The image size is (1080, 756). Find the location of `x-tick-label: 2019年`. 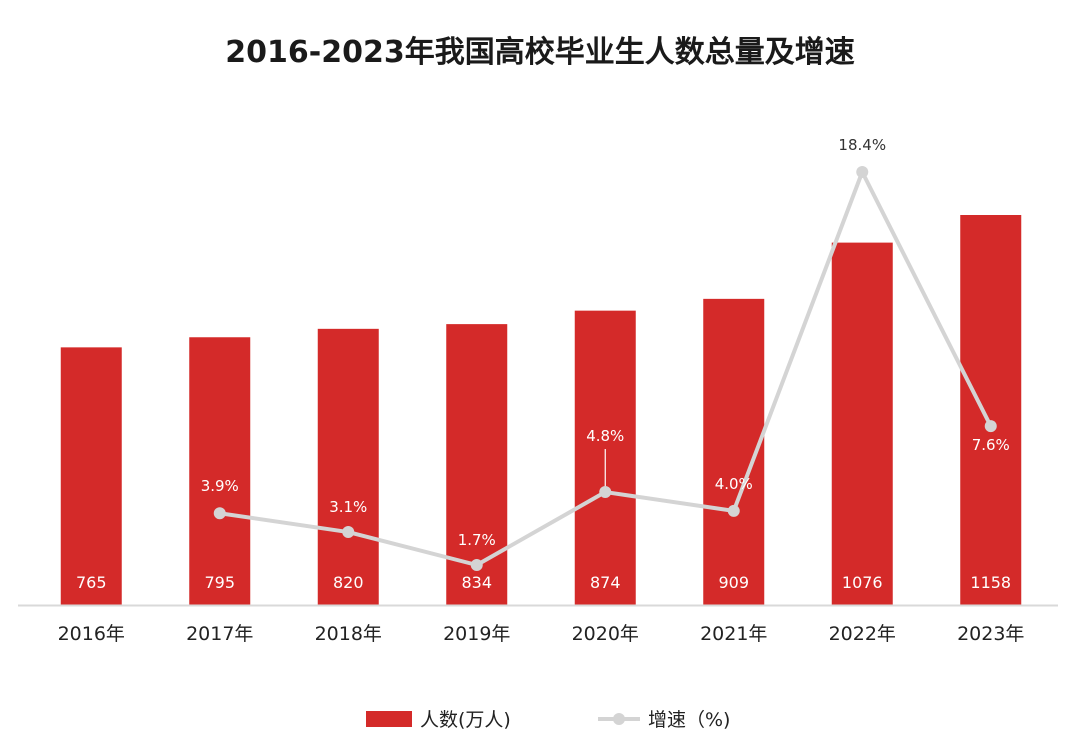

x-tick-label: 2019年 is located at coordinates (476, 634).